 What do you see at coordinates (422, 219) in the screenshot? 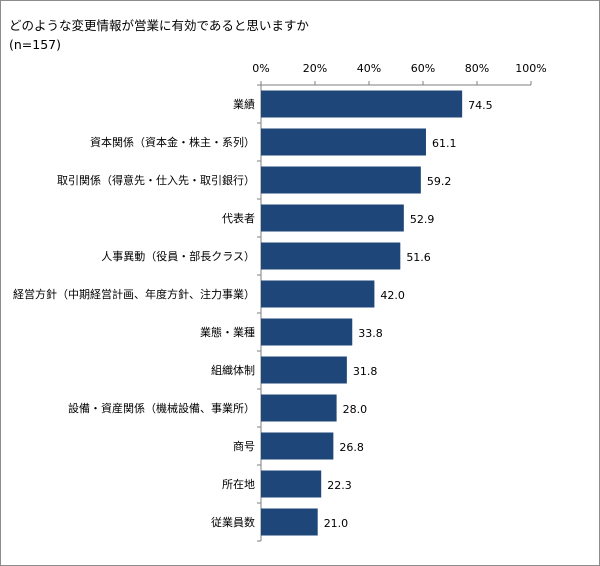
I see `data-label: 52.9` at bounding box center [422, 219].